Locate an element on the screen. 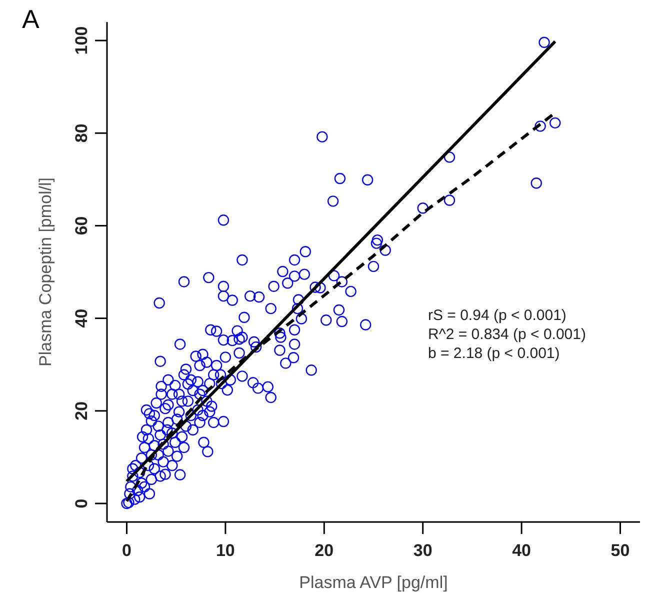 The height and width of the screenshot is (605, 656). x-tick-label: 50 is located at coordinates (620, 550).